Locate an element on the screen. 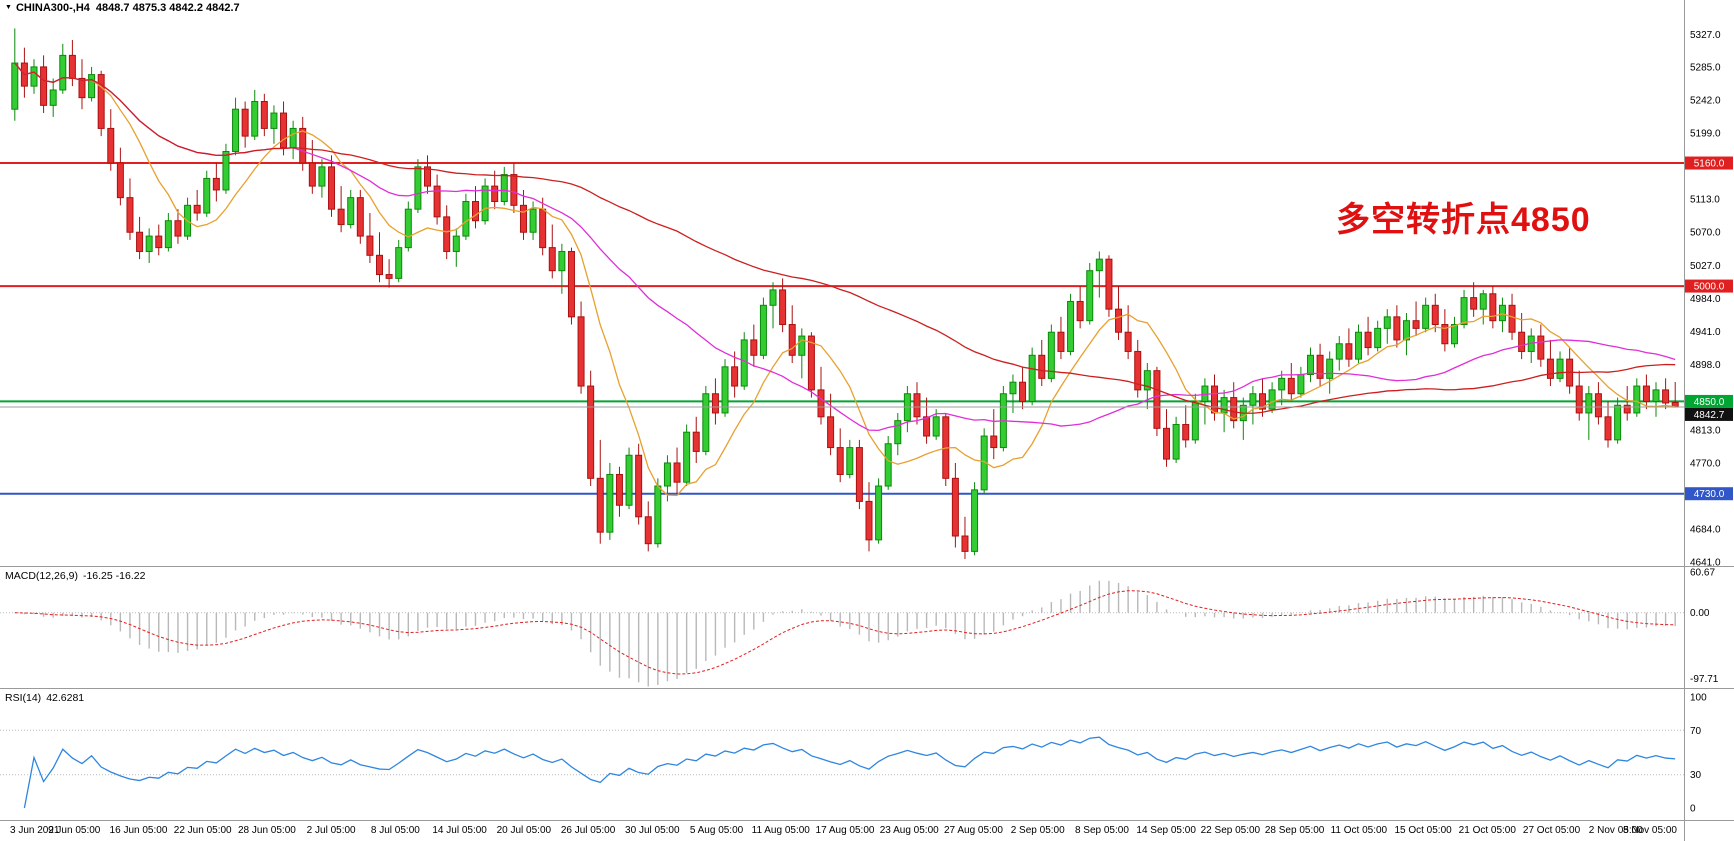 This screenshot has height=841, width=1734. svg-text: 4730.0 is located at coordinates (1709, 494).